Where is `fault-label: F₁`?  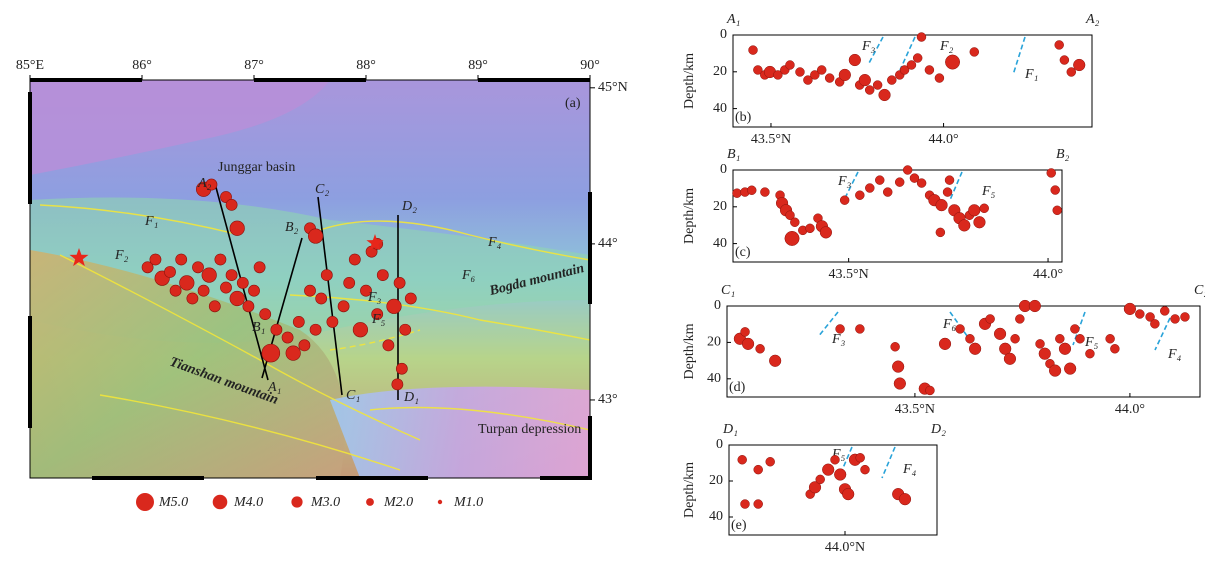
fault-label: F₁ is located at coordinates (1031, 74).